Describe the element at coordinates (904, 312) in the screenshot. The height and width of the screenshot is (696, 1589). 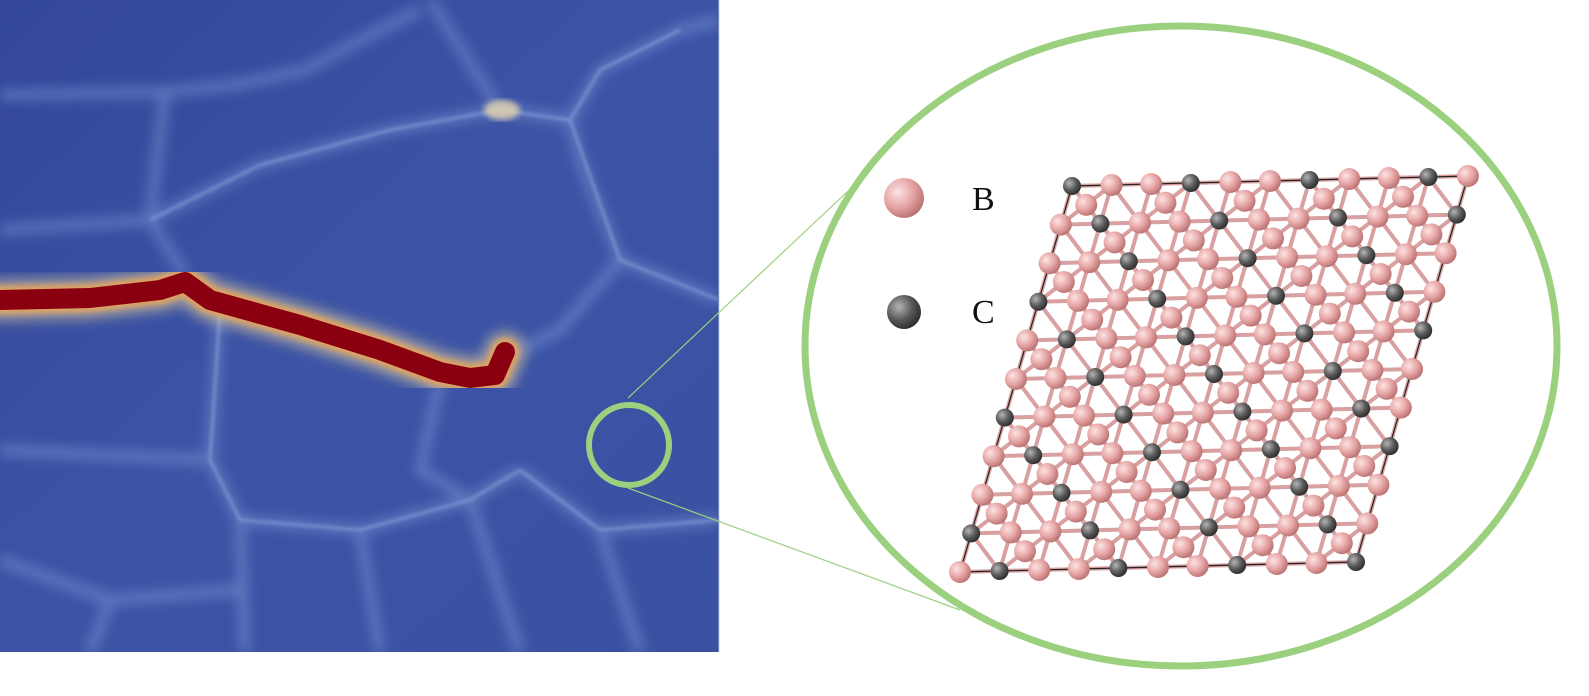
I see `carbon-legend-marker` at that location.